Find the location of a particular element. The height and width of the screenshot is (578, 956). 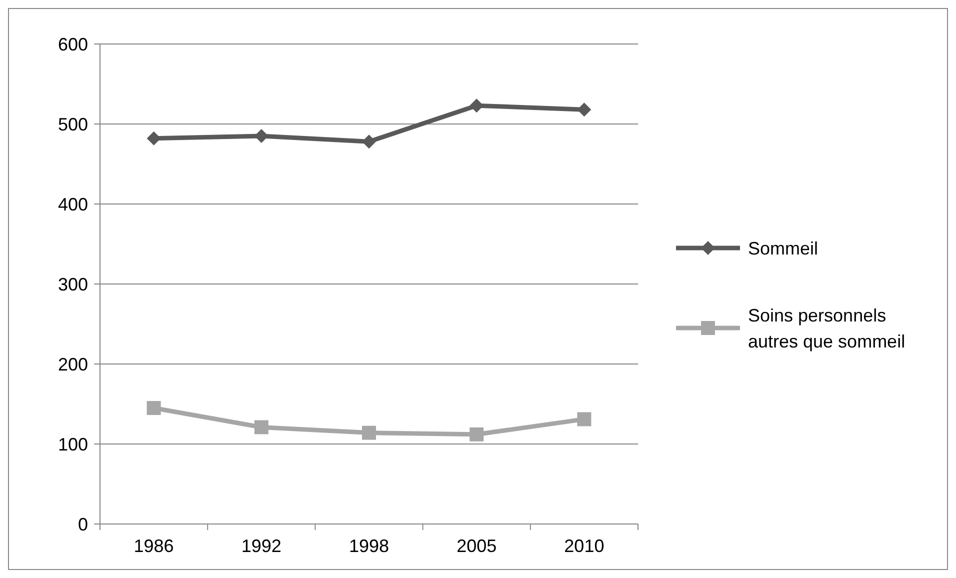

y-tick-label: 500 is located at coordinates (73, 124).